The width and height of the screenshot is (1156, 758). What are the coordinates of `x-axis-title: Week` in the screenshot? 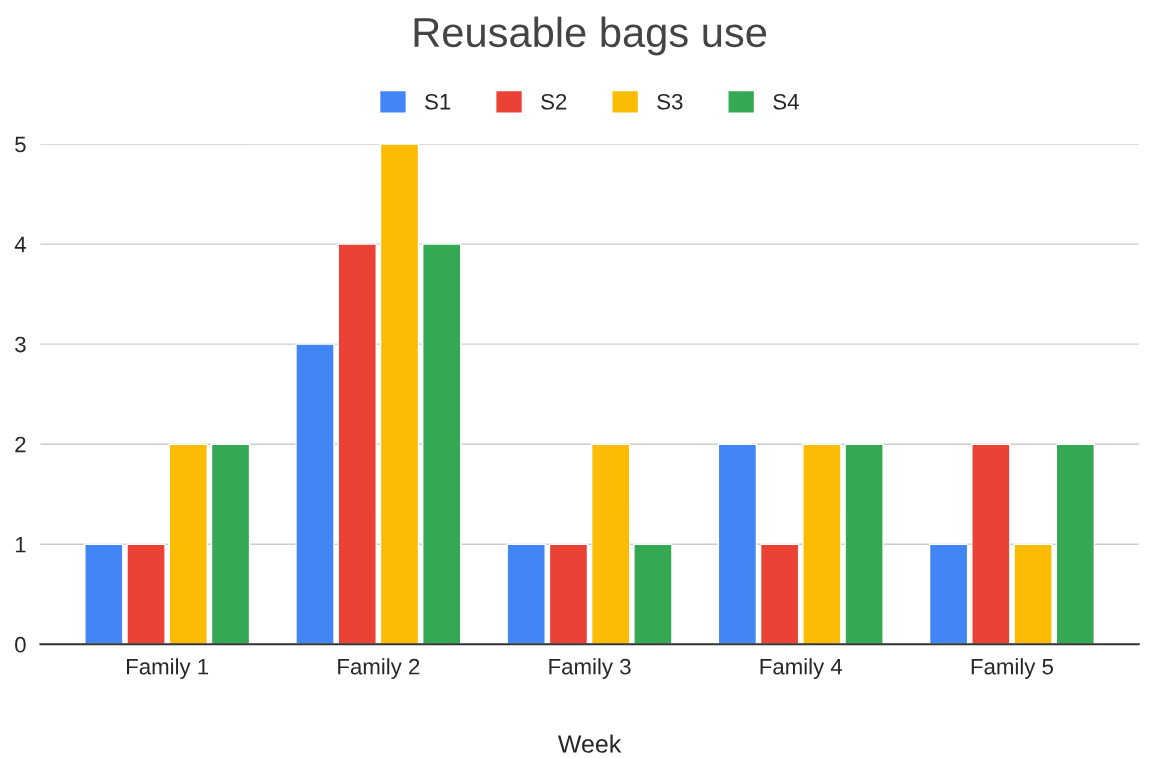 It's located at (589, 743).